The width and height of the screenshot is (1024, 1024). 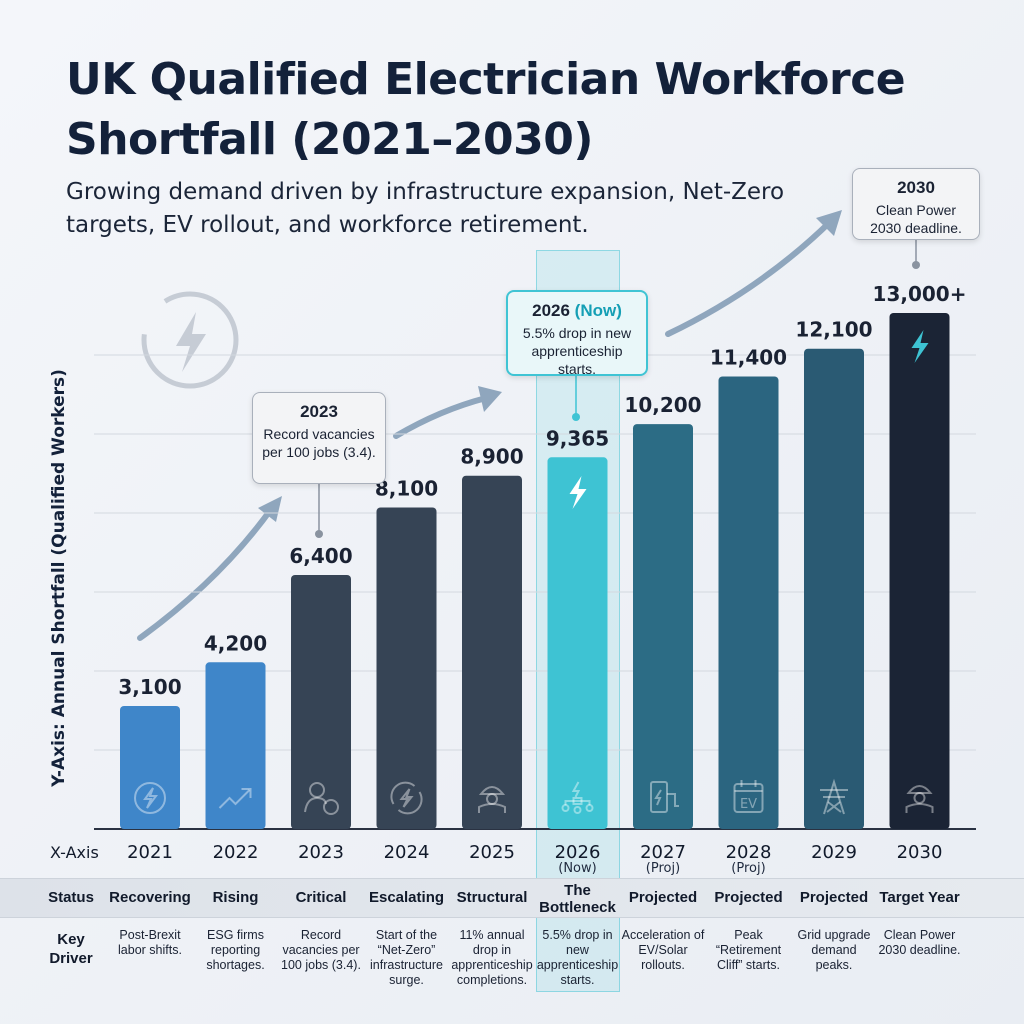 What do you see at coordinates (920, 294) in the screenshot?
I see `value-label-2030: 13,000+` at bounding box center [920, 294].